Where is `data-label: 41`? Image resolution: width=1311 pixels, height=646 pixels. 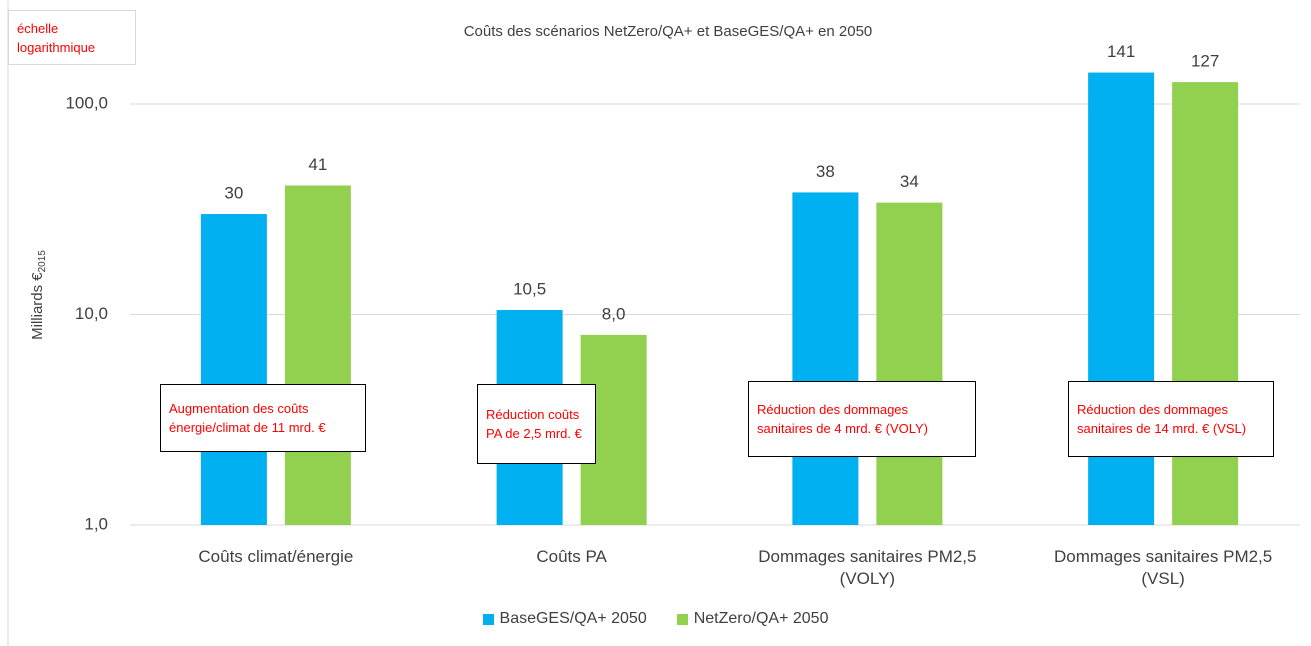 data-label: 41 is located at coordinates (317, 164).